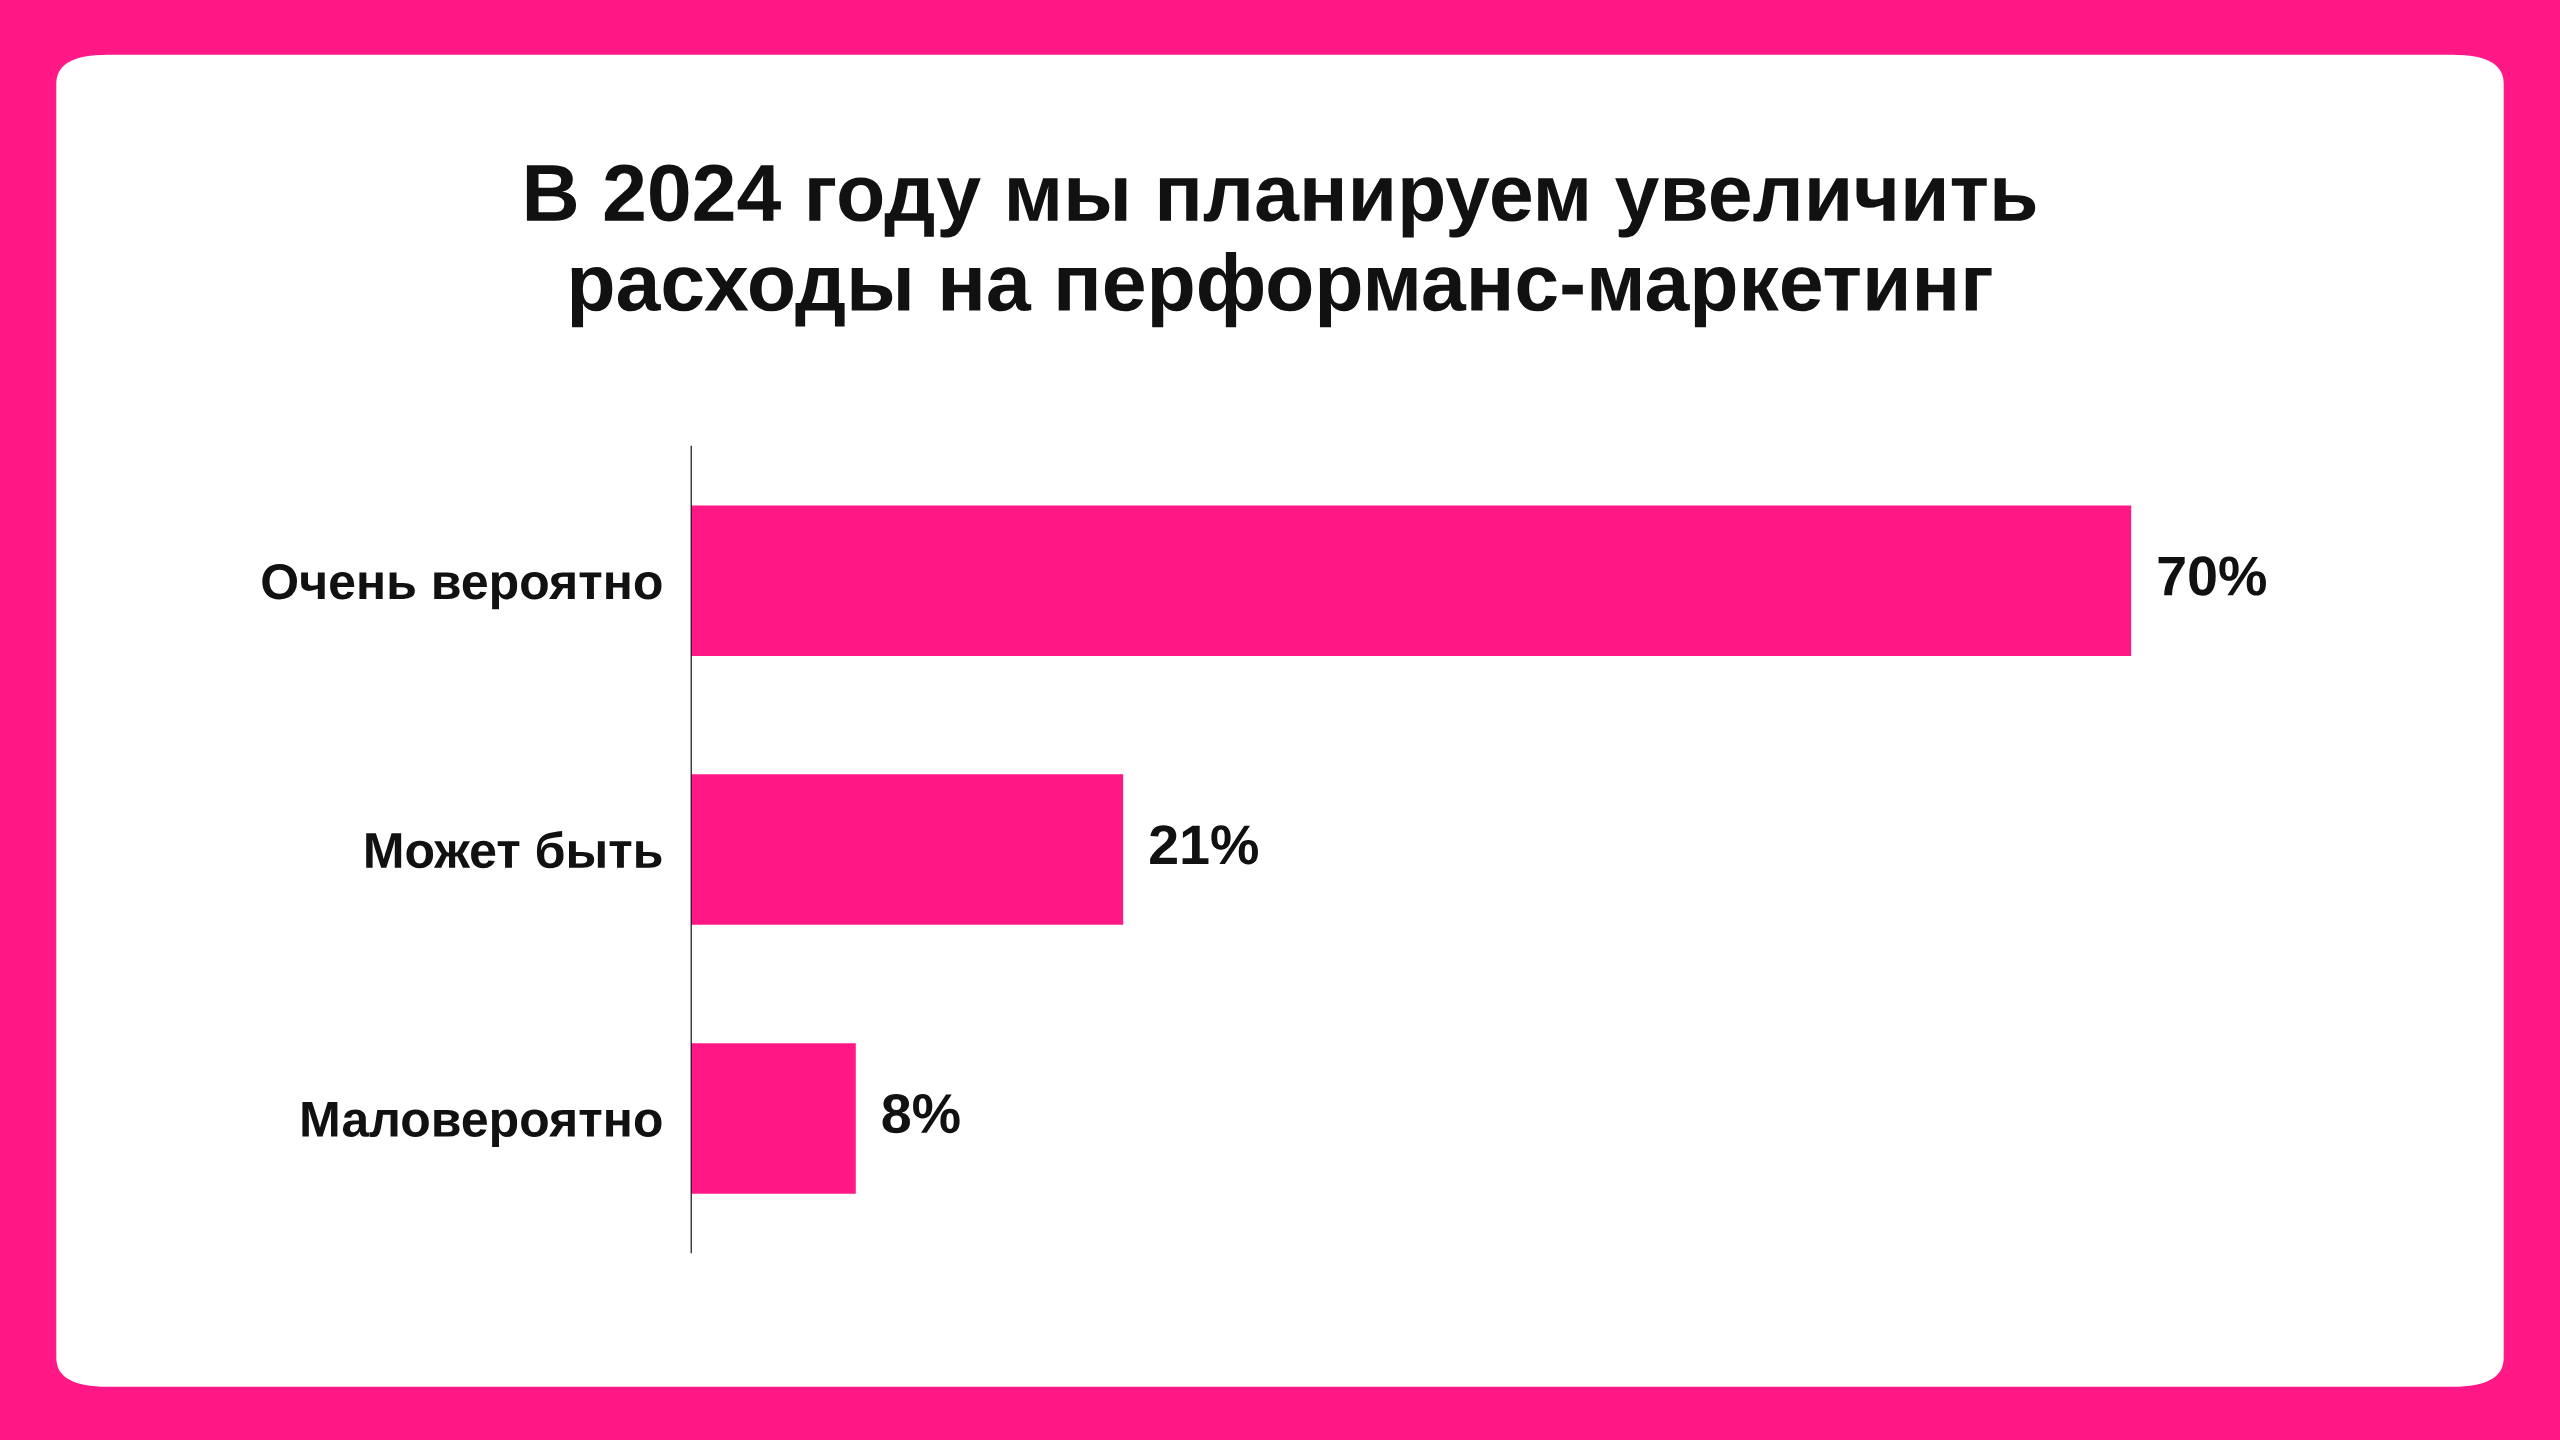 The height and width of the screenshot is (1440, 2560). What do you see at coordinates (1204, 845) in the screenshot?
I see `data-label: 21%` at bounding box center [1204, 845].